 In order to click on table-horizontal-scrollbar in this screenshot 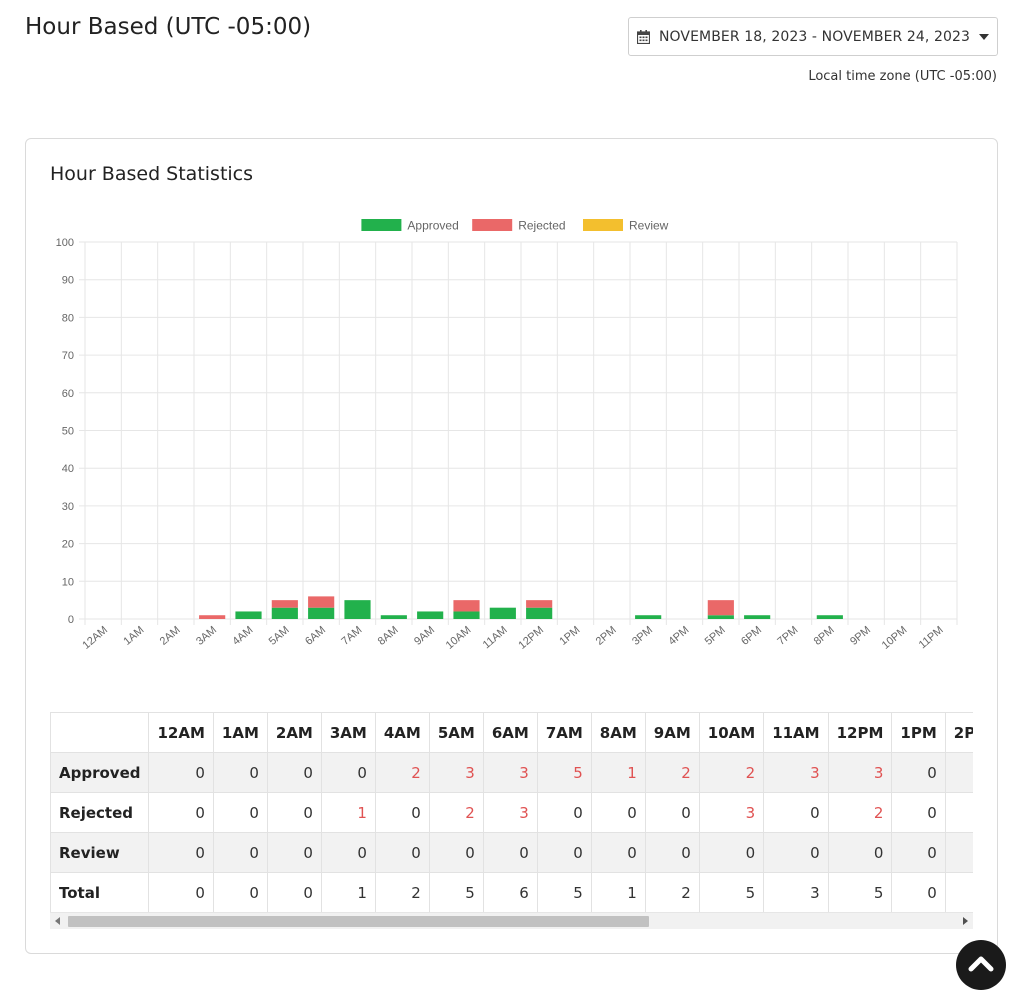, I will do `click(511, 920)`.